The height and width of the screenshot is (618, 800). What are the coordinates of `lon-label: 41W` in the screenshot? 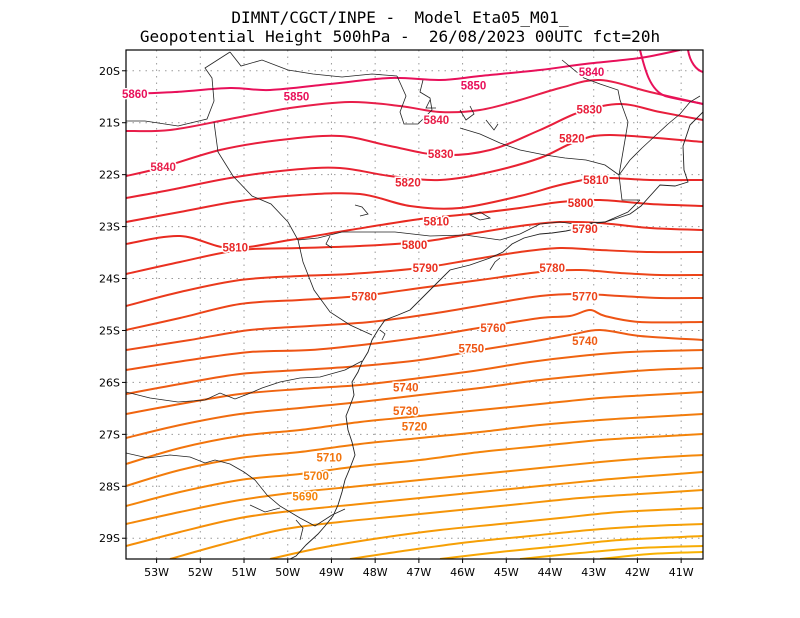 It's located at (681, 572).